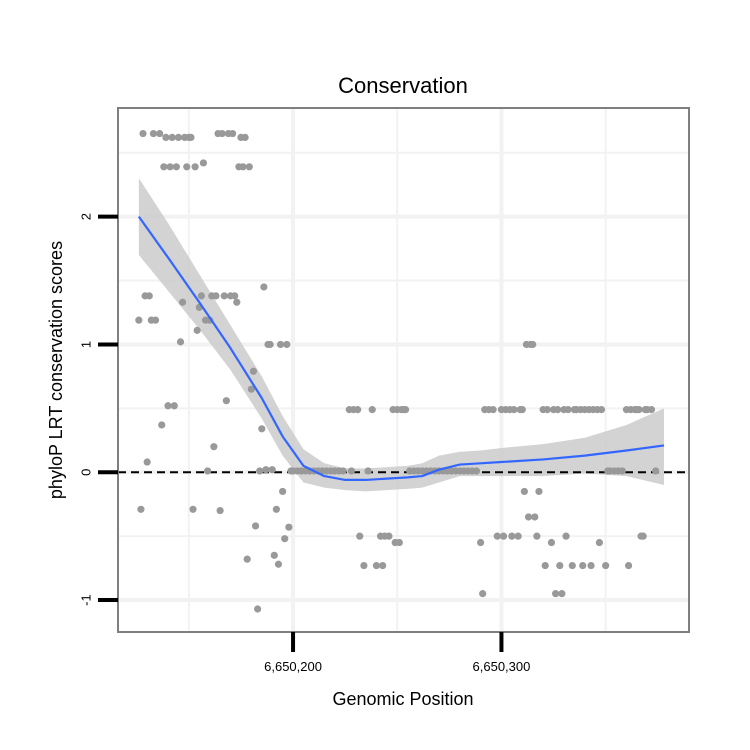 The image size is (750, 750). What do you see at coordinates (86, 600) in the screenshot?
I see `y-tick-label: -1` at bounding box center [86, 600].